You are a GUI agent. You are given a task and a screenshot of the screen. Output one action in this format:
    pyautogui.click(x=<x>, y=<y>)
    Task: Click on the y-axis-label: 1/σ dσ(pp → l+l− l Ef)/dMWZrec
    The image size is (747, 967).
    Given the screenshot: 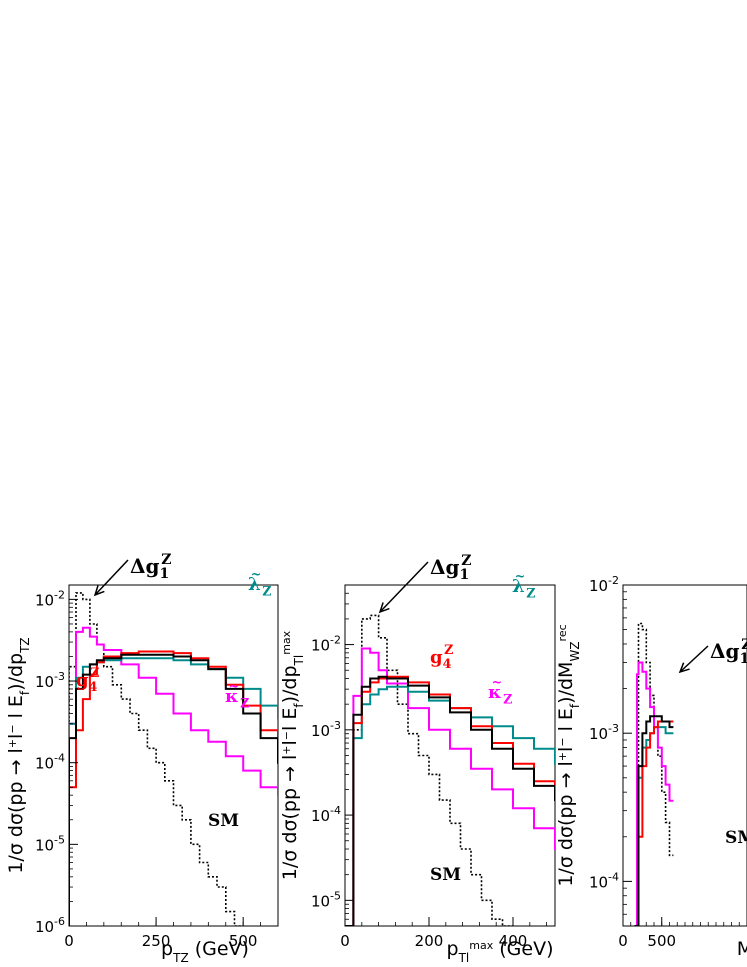 What is the action you would take?
    pyautogui.click(x=568, y=755)
    